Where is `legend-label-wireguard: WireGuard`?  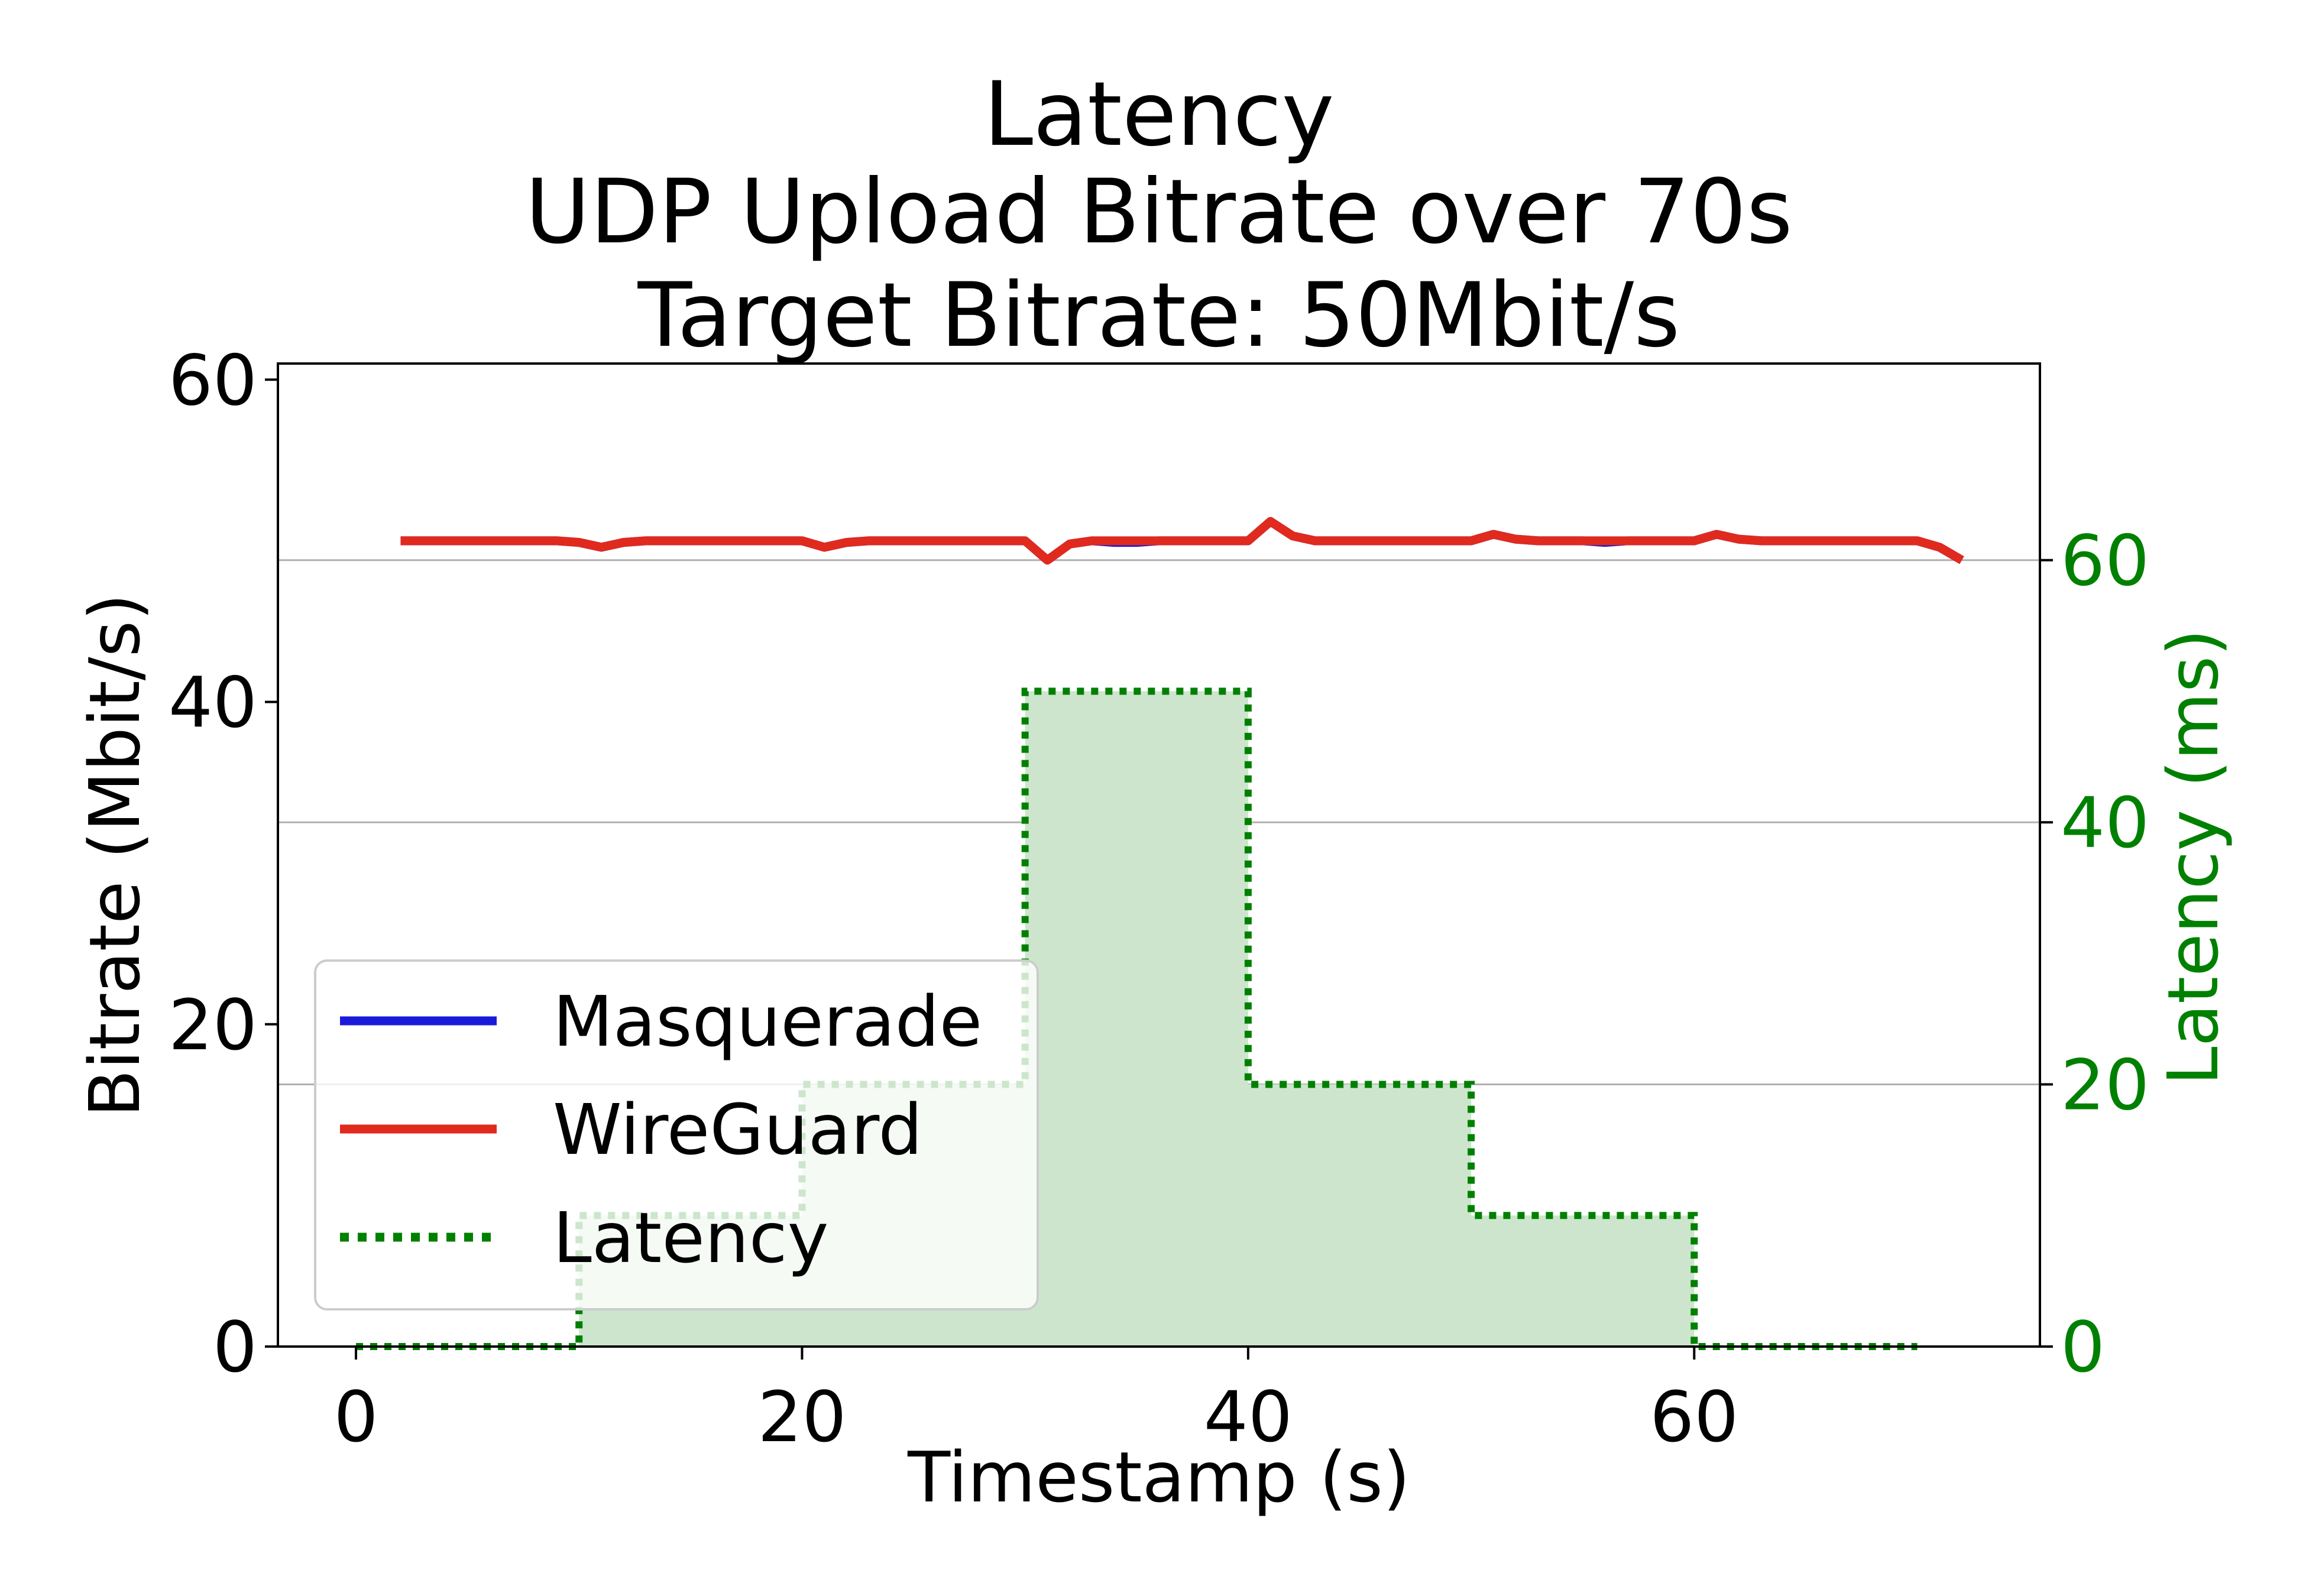 legend-label-wireguard: WireGuard is located at coordinates (737, 1129).